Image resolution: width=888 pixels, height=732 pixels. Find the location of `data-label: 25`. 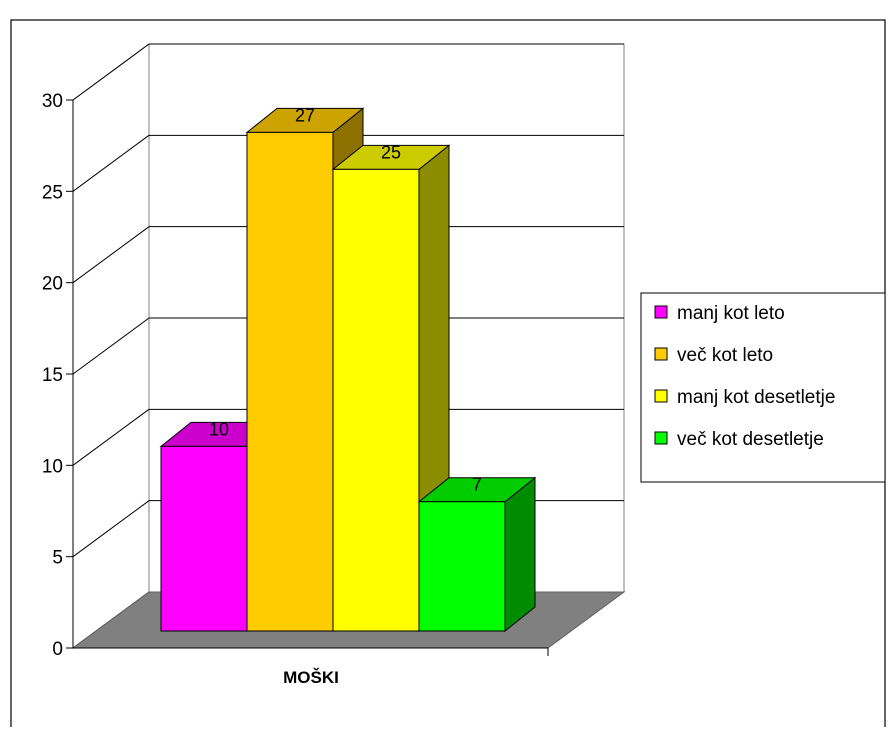

data-label: 25 is located at coordinates (391, 152).